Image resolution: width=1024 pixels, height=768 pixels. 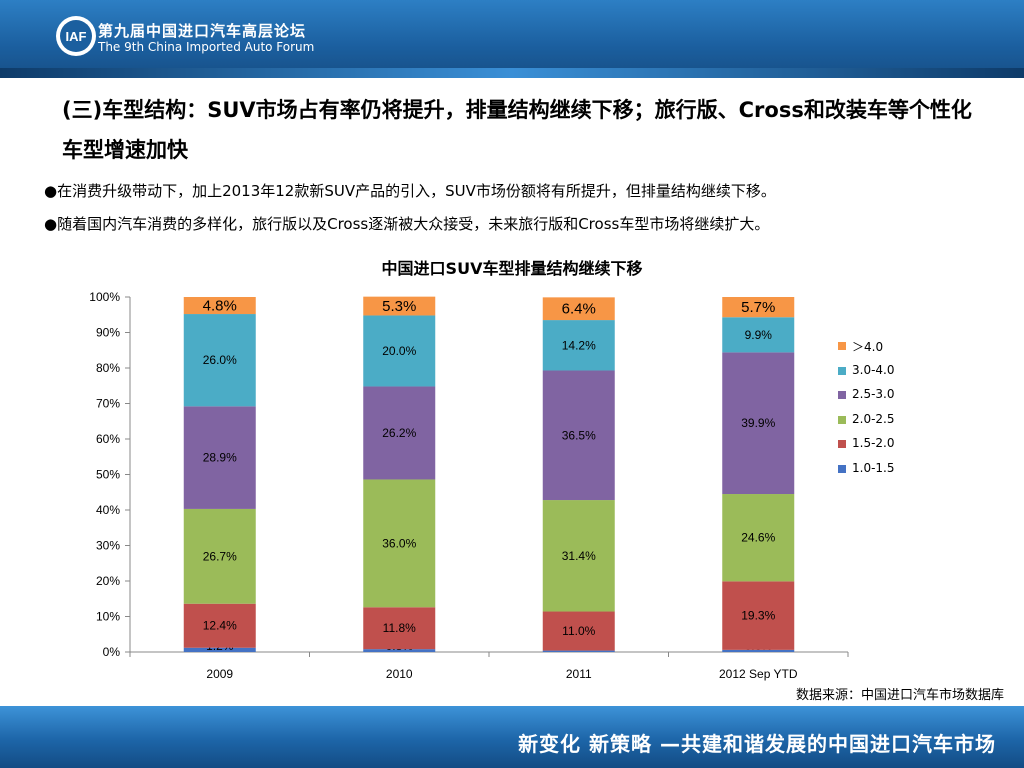 What do you see at coordinates (108, 510) in the screenshot?
I see `y-tick-label: 40%` at bounding box center [108, 510].